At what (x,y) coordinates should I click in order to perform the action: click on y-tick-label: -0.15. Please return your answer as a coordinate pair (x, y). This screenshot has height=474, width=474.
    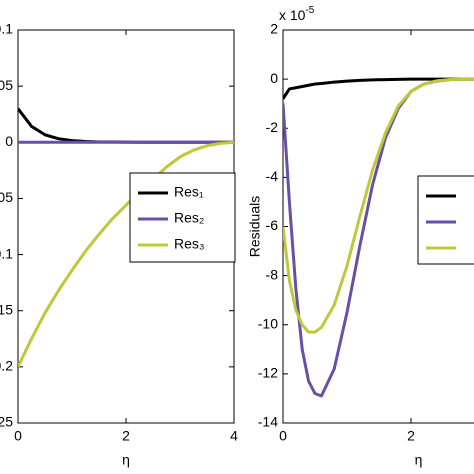
    Looking at the image, I should click on (6, 309).